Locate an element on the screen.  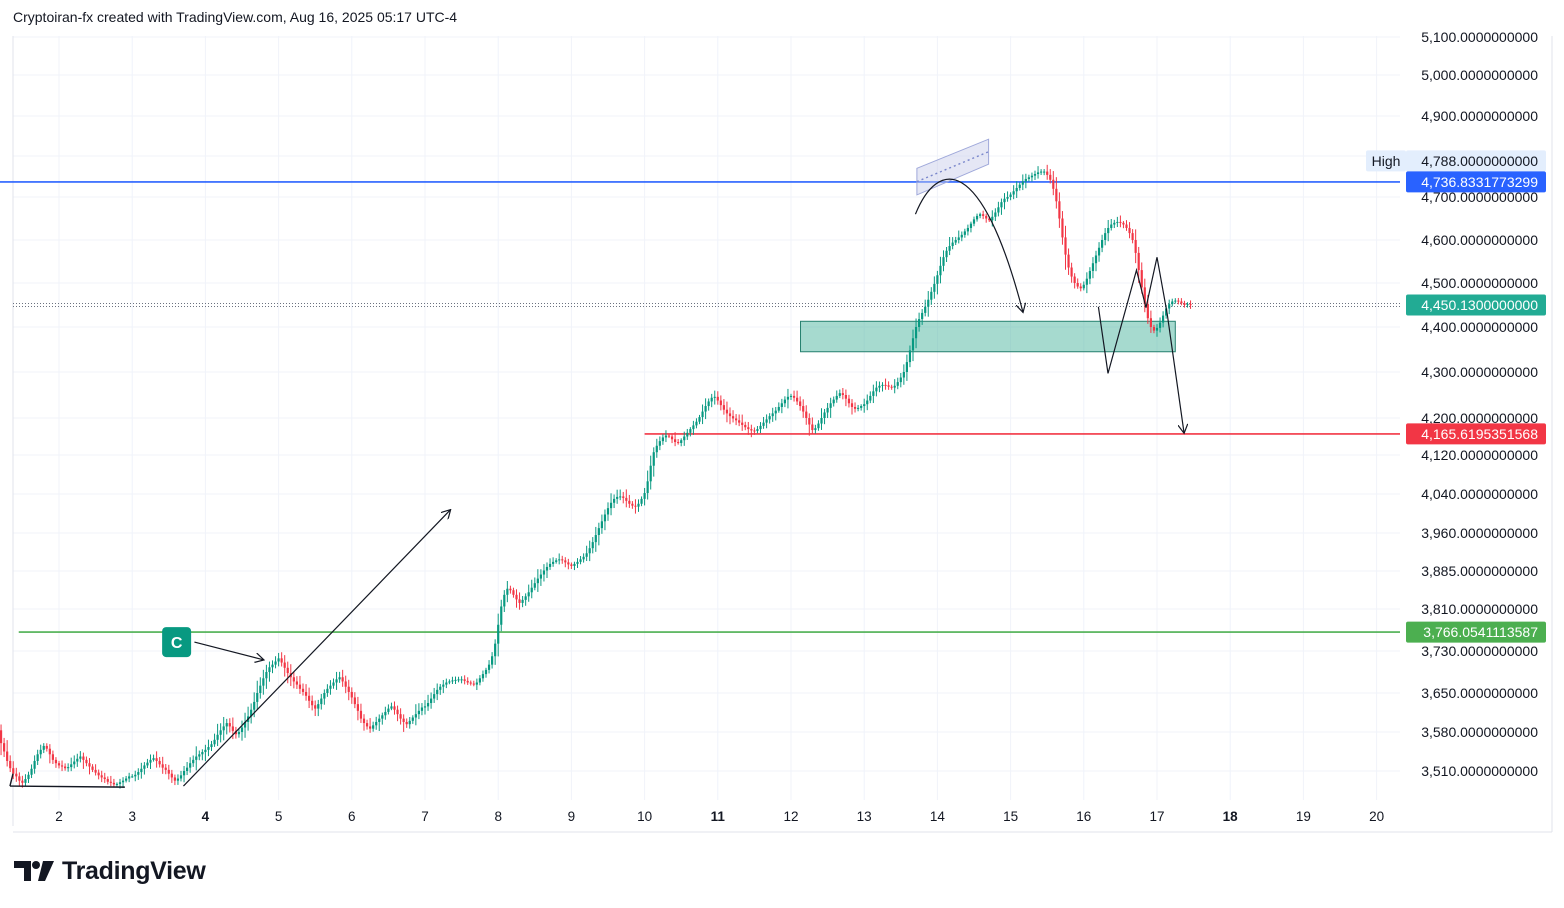
price-axis-tick-label: 3,650.0000000000 is located at coordinates (1479, 693).